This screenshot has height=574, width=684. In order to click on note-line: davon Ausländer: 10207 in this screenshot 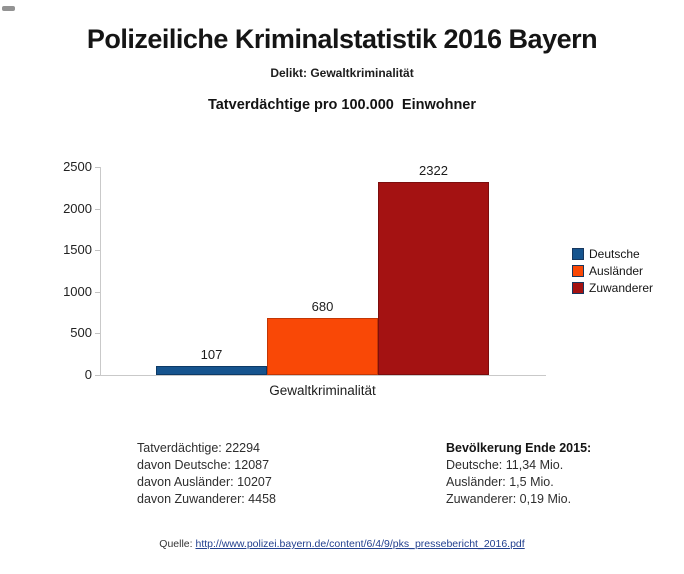, I will do `click(204, 482)`.